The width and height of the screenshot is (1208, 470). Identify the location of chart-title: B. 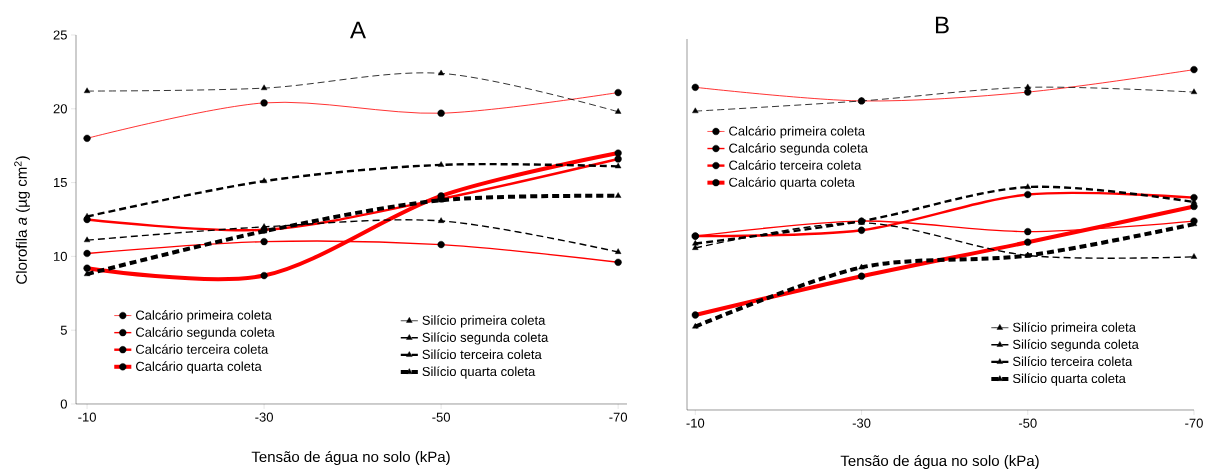
(942, 25).